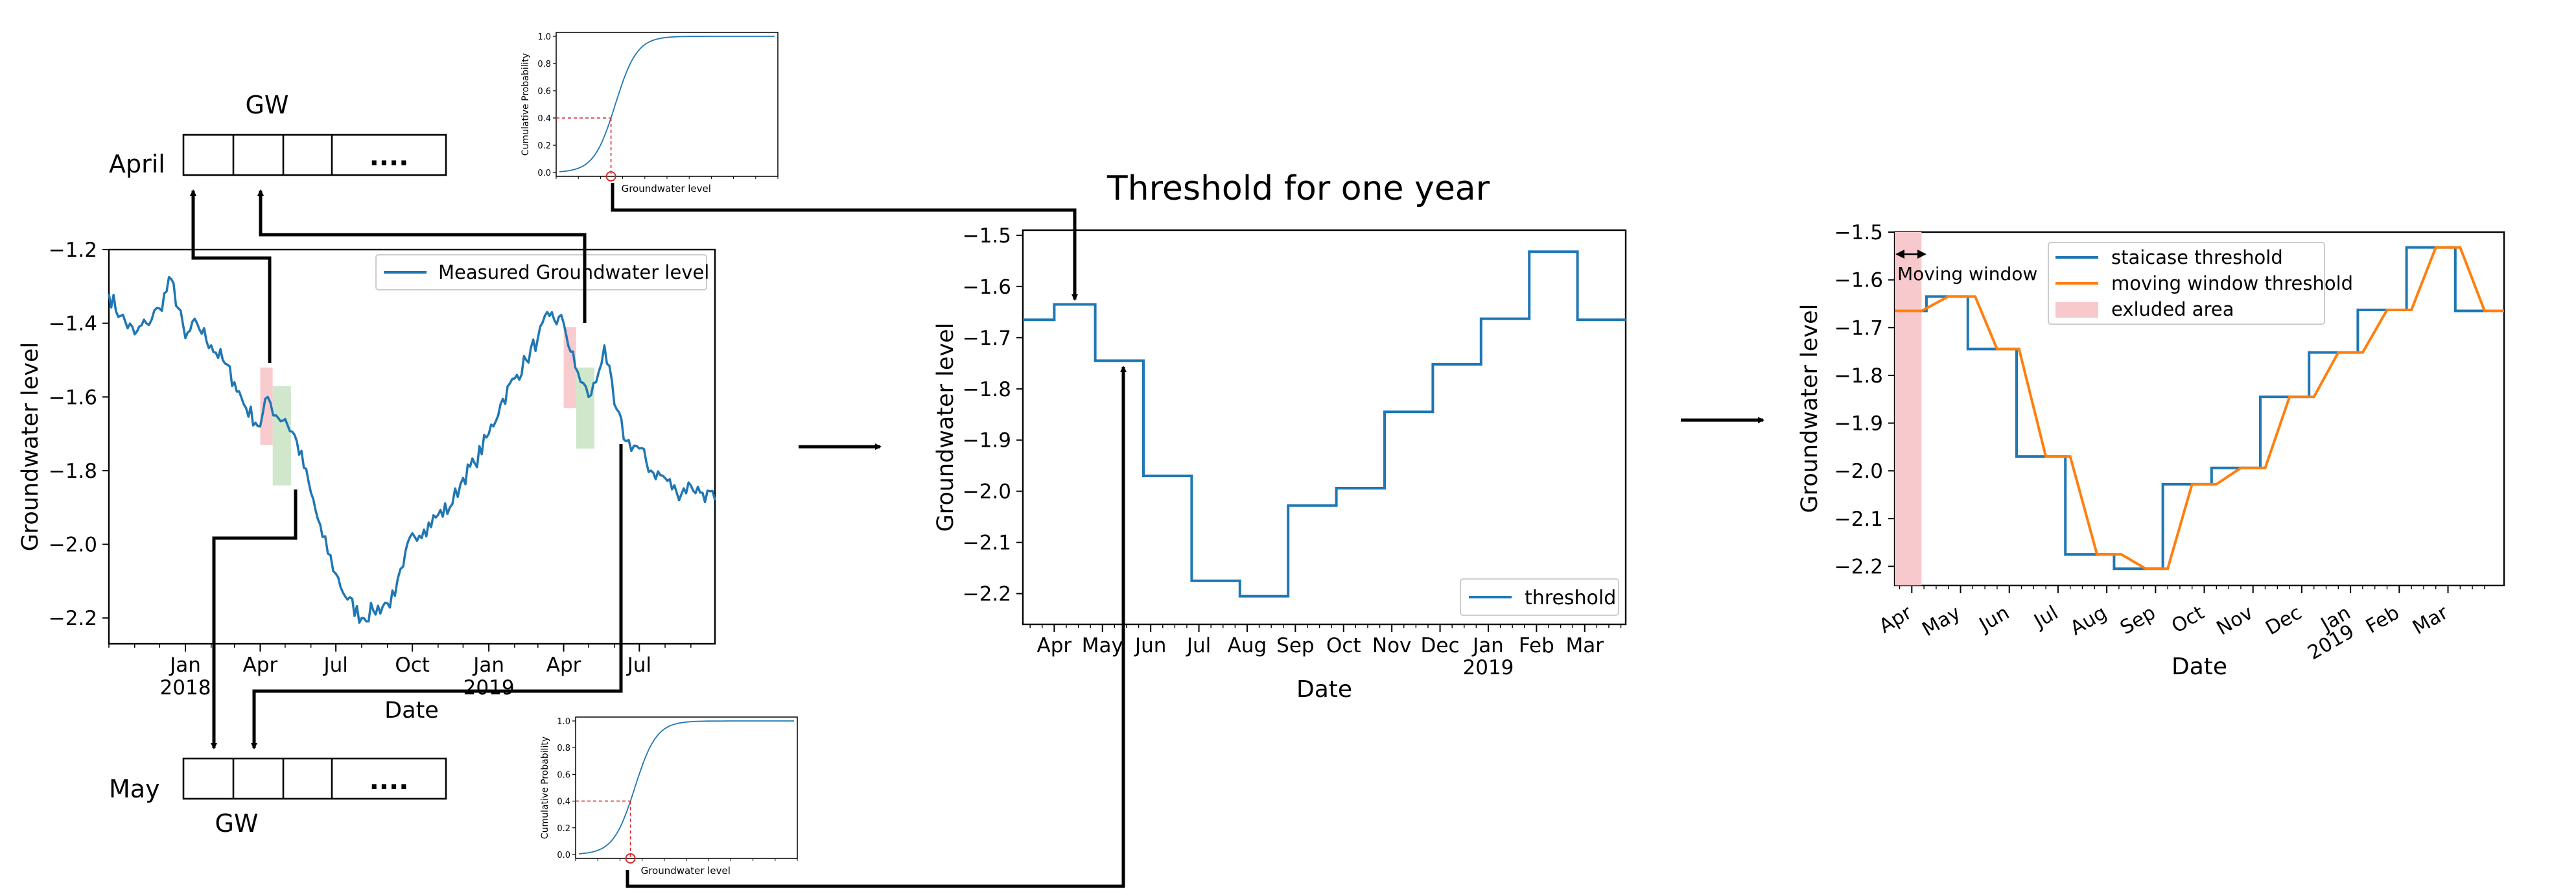 The image size is (2576, 896). I want to click on cdf-y-tick-label: 0.8, so click(563, 748).